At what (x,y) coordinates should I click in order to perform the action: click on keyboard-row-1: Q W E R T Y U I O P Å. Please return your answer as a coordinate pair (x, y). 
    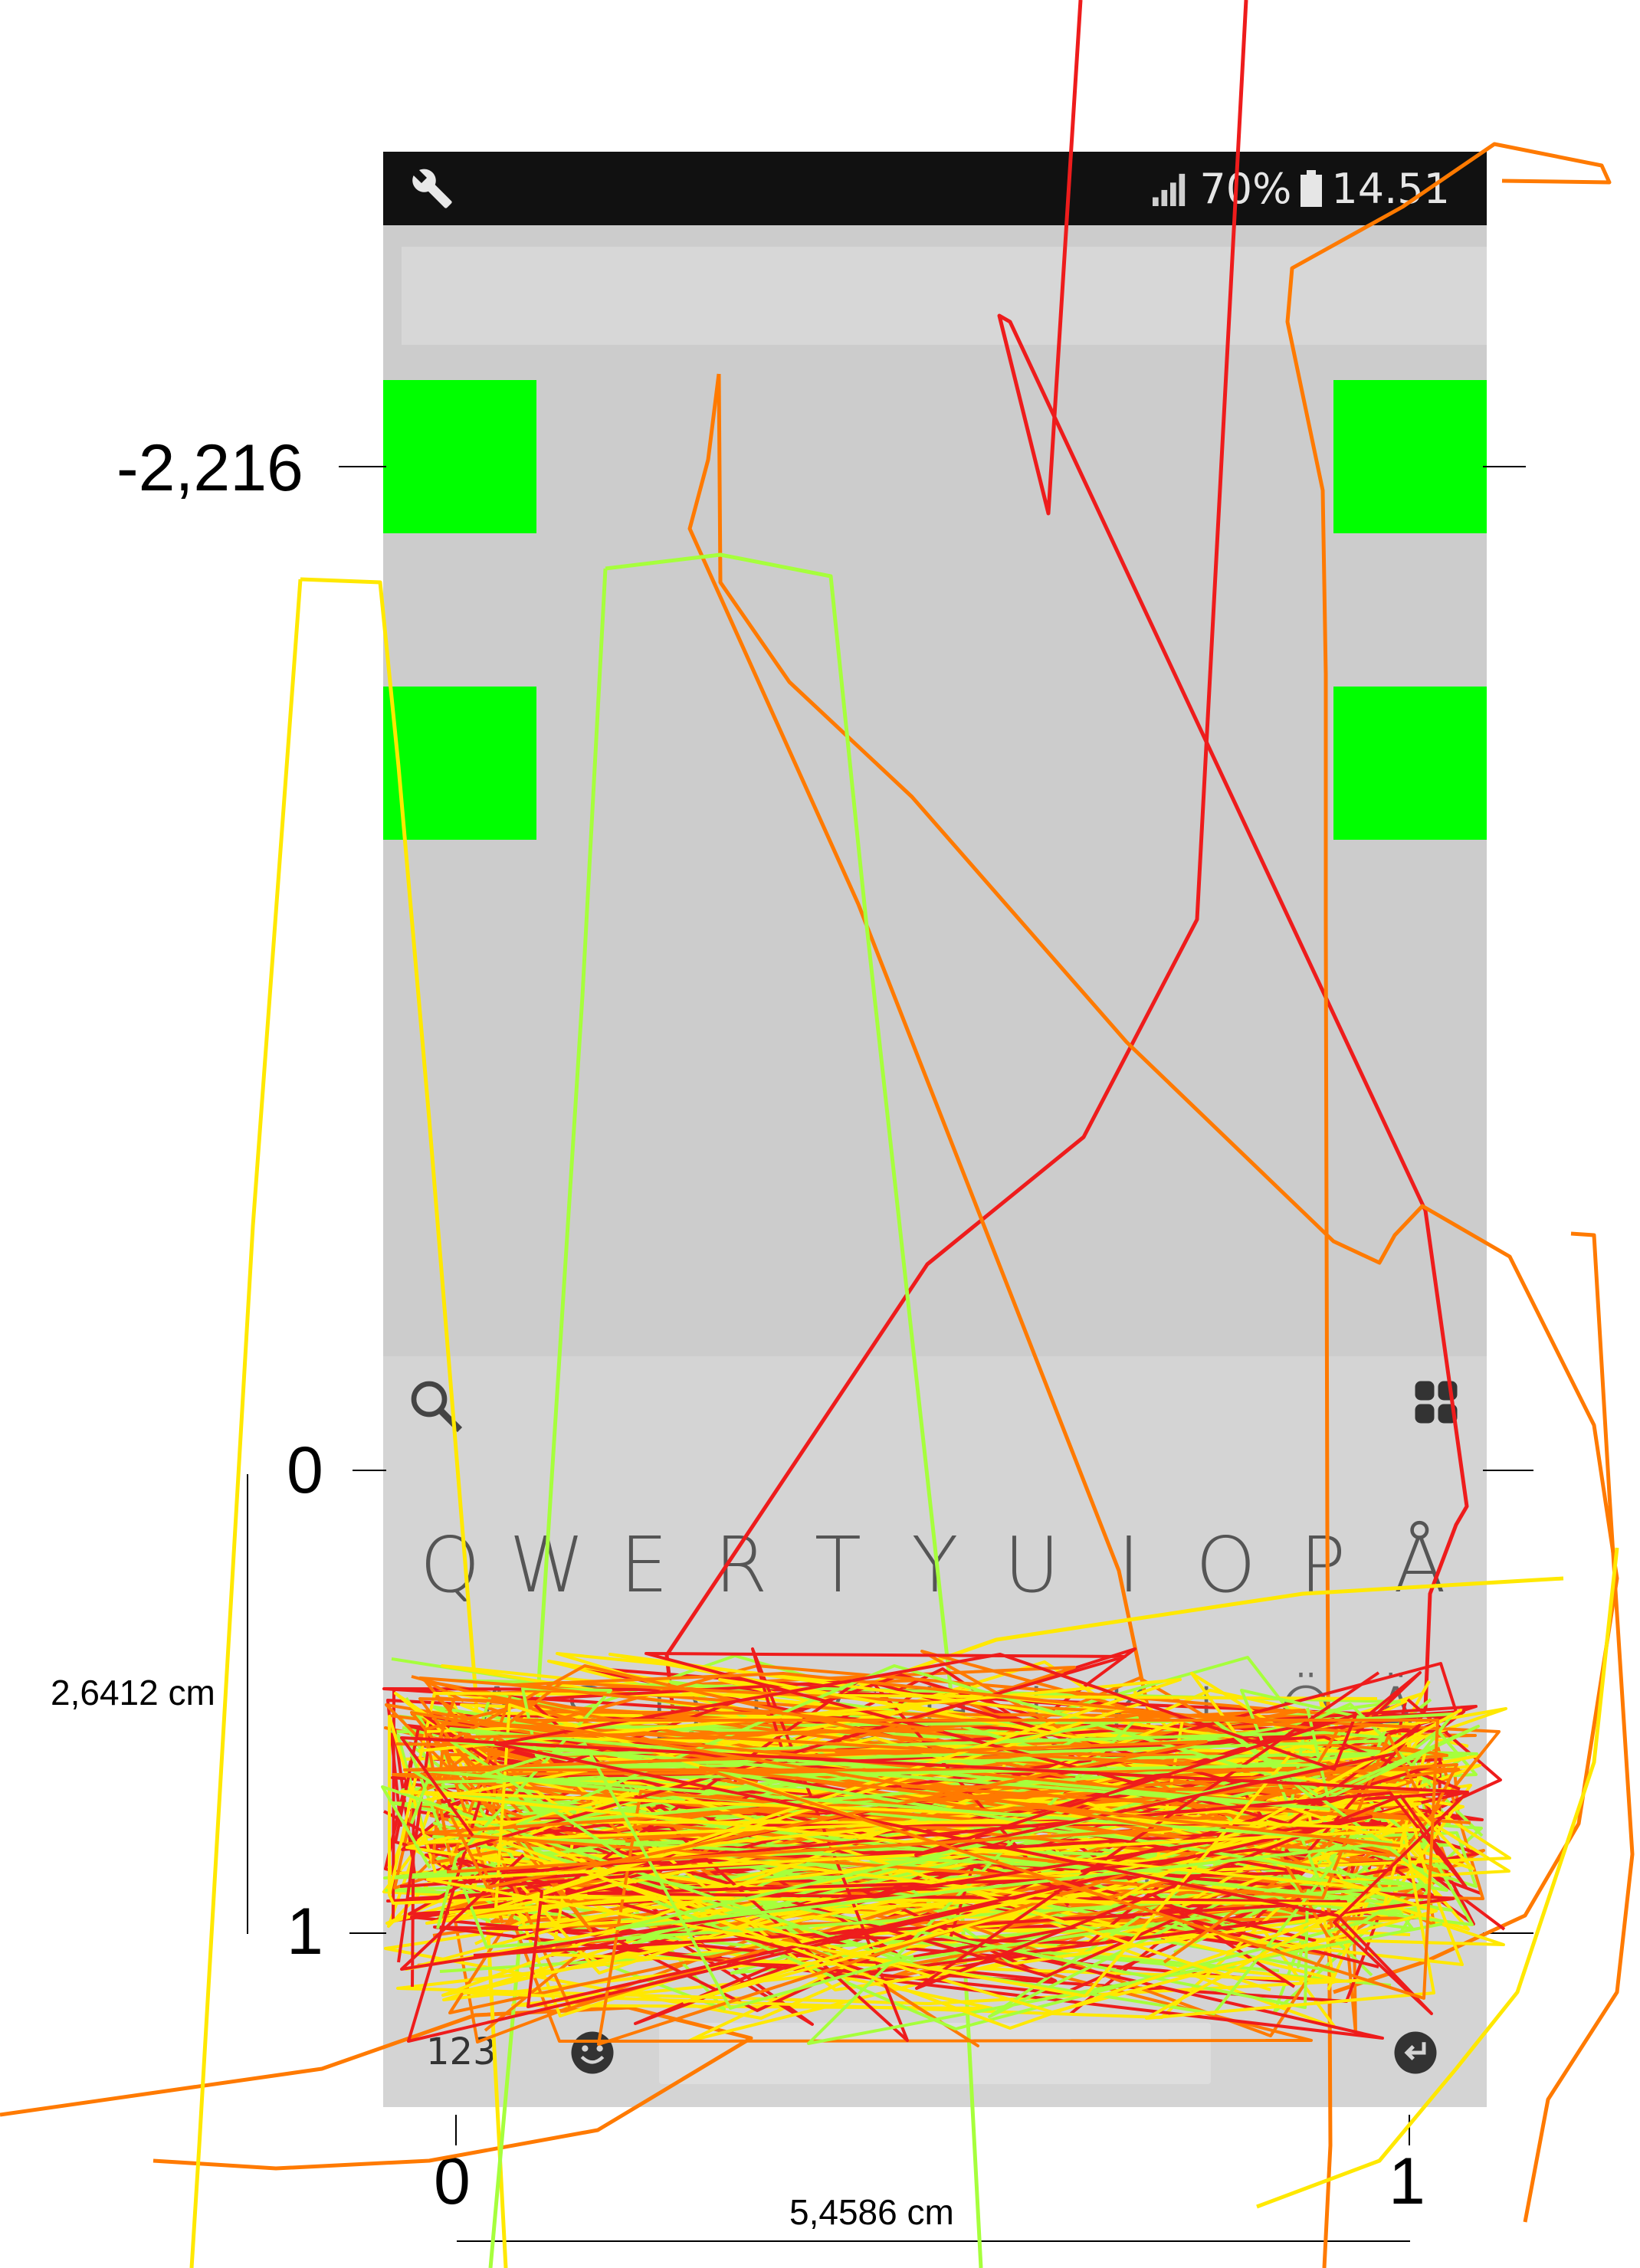
    Looking at the image, I should click on (935, 1565).